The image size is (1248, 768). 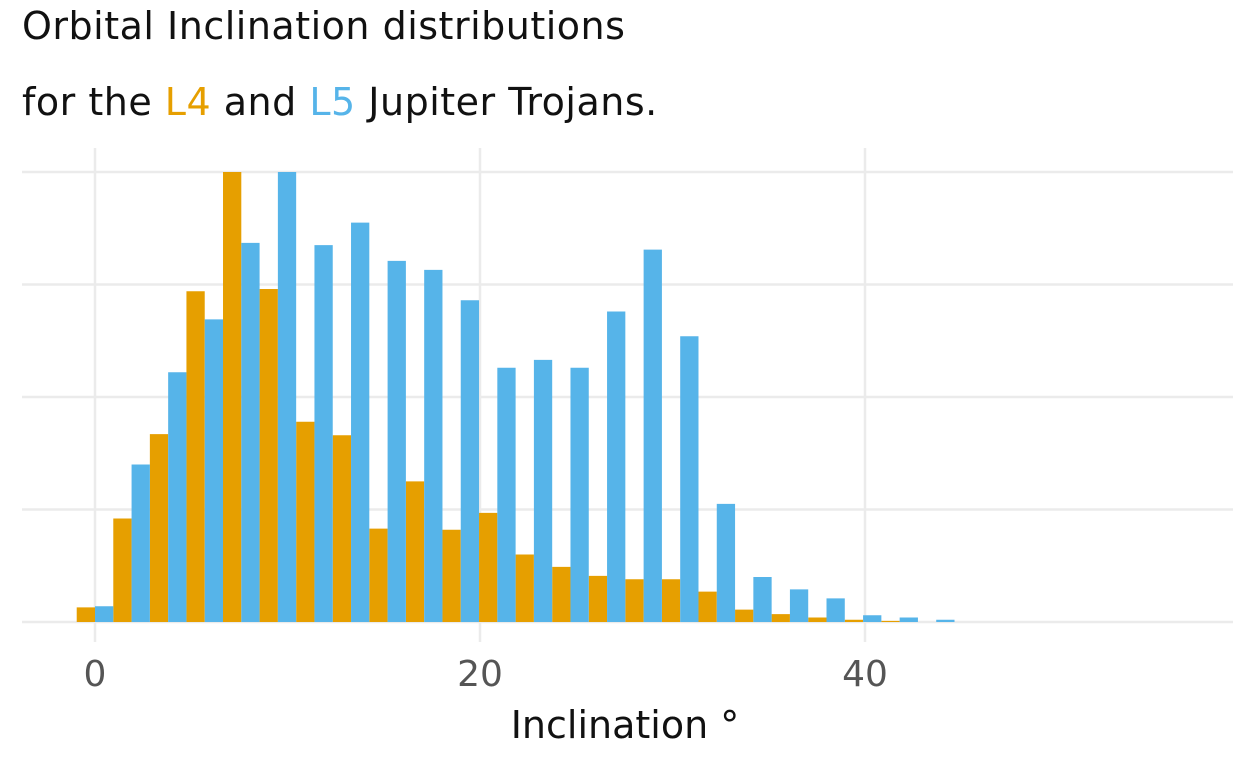 I want to click on title-connector: and, so click(x=260, y=102).